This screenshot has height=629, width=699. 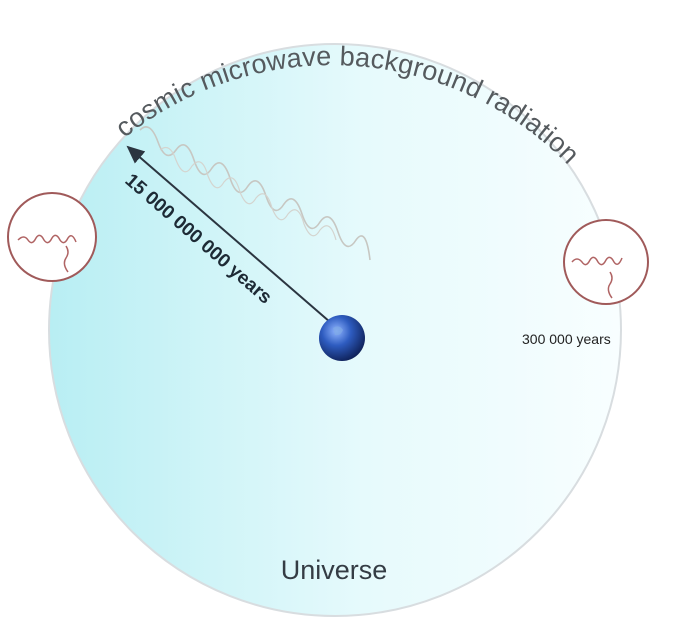 What do you see at coordinates (342, 338) in the screenshot?
I see `earth-icon` at bounding box center [342, 338].